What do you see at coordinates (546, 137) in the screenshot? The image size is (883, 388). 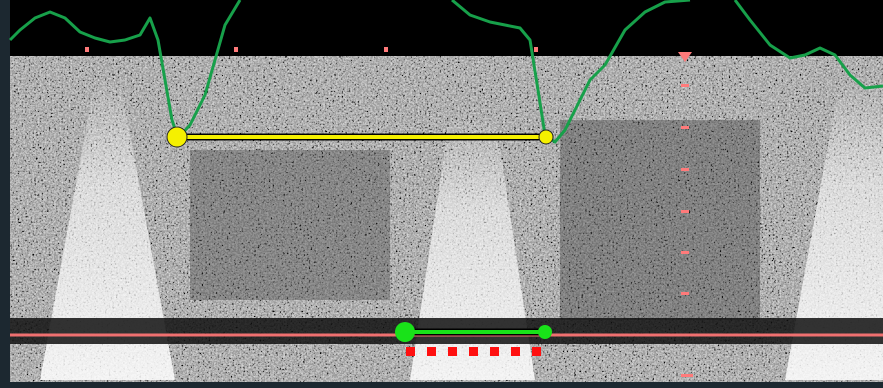 I see `yellow-caliper-end-handle` at bounding box center [546, 137].